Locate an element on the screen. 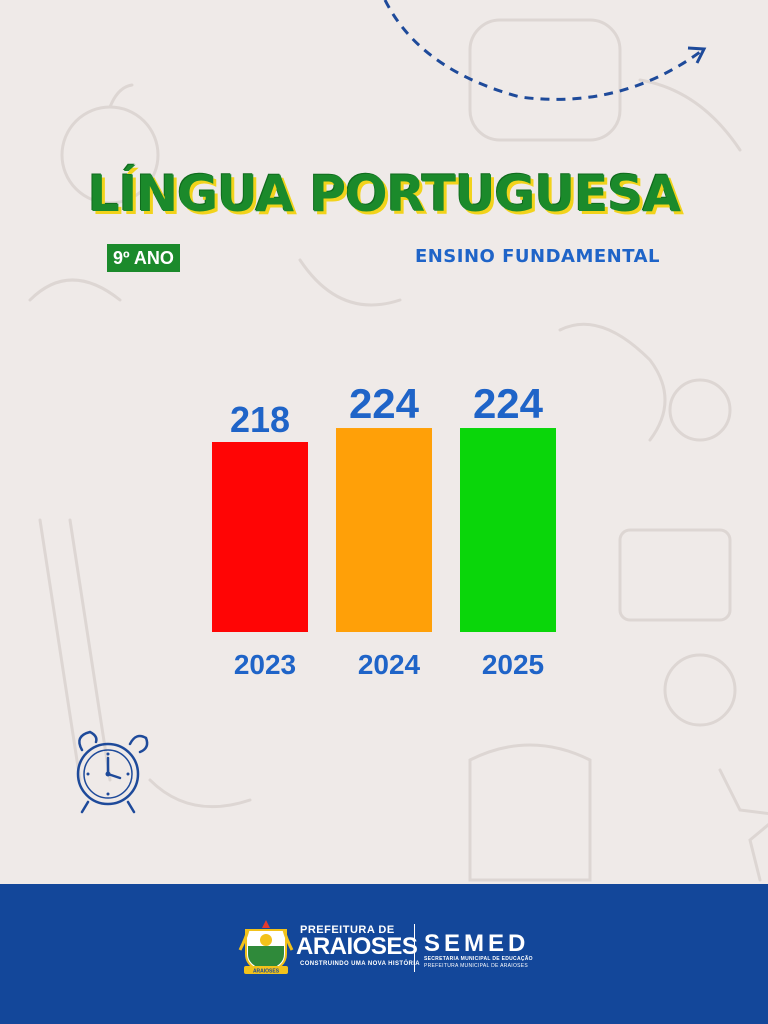  footer-bar is located at coordinates (384, 954).